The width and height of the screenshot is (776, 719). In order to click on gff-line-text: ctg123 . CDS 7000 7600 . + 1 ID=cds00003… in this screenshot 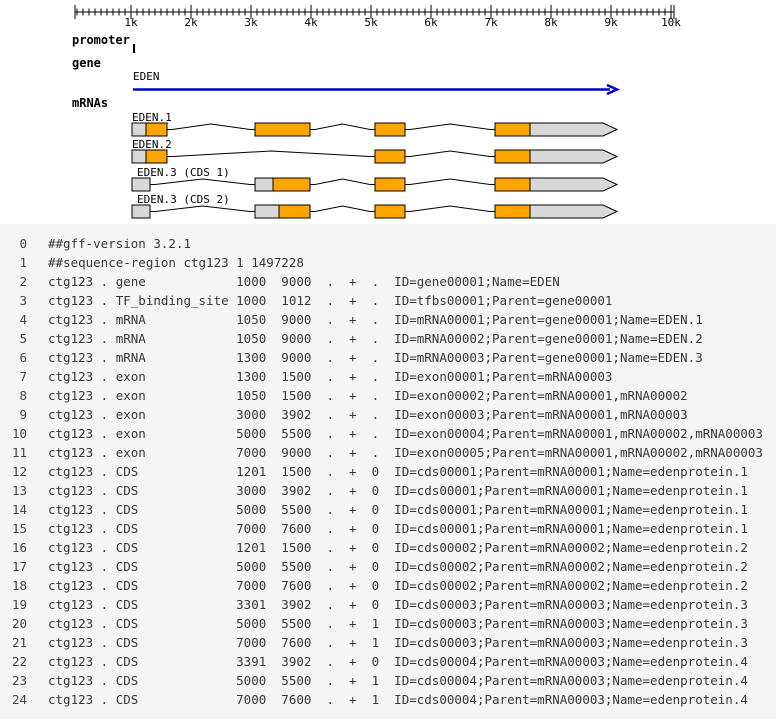, I will do `click(398, 642)`.